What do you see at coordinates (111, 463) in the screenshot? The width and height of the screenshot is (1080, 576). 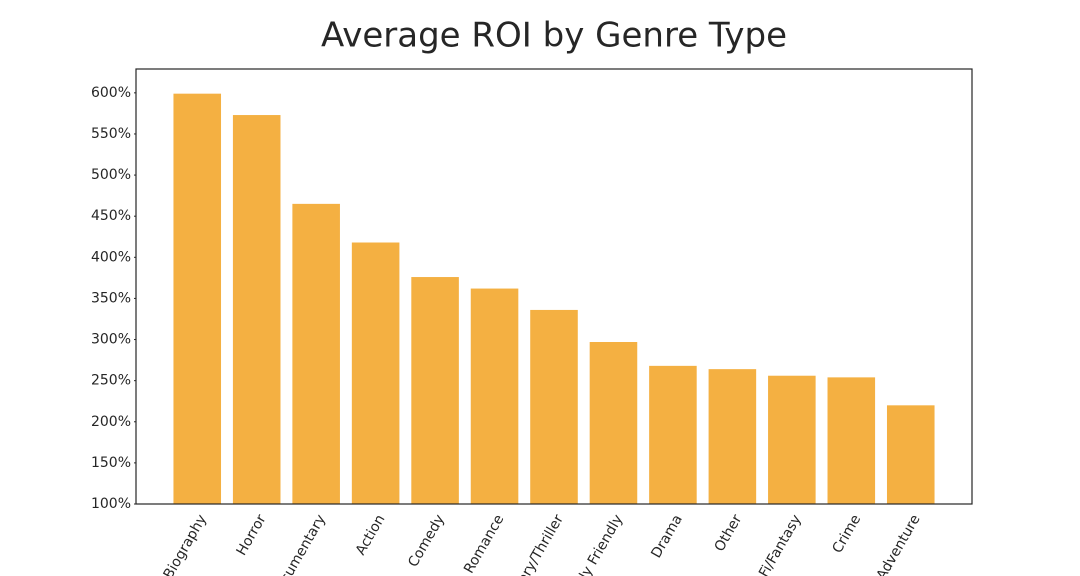 I see `y-tick-label: 150%` at bounding box center [111, 463].